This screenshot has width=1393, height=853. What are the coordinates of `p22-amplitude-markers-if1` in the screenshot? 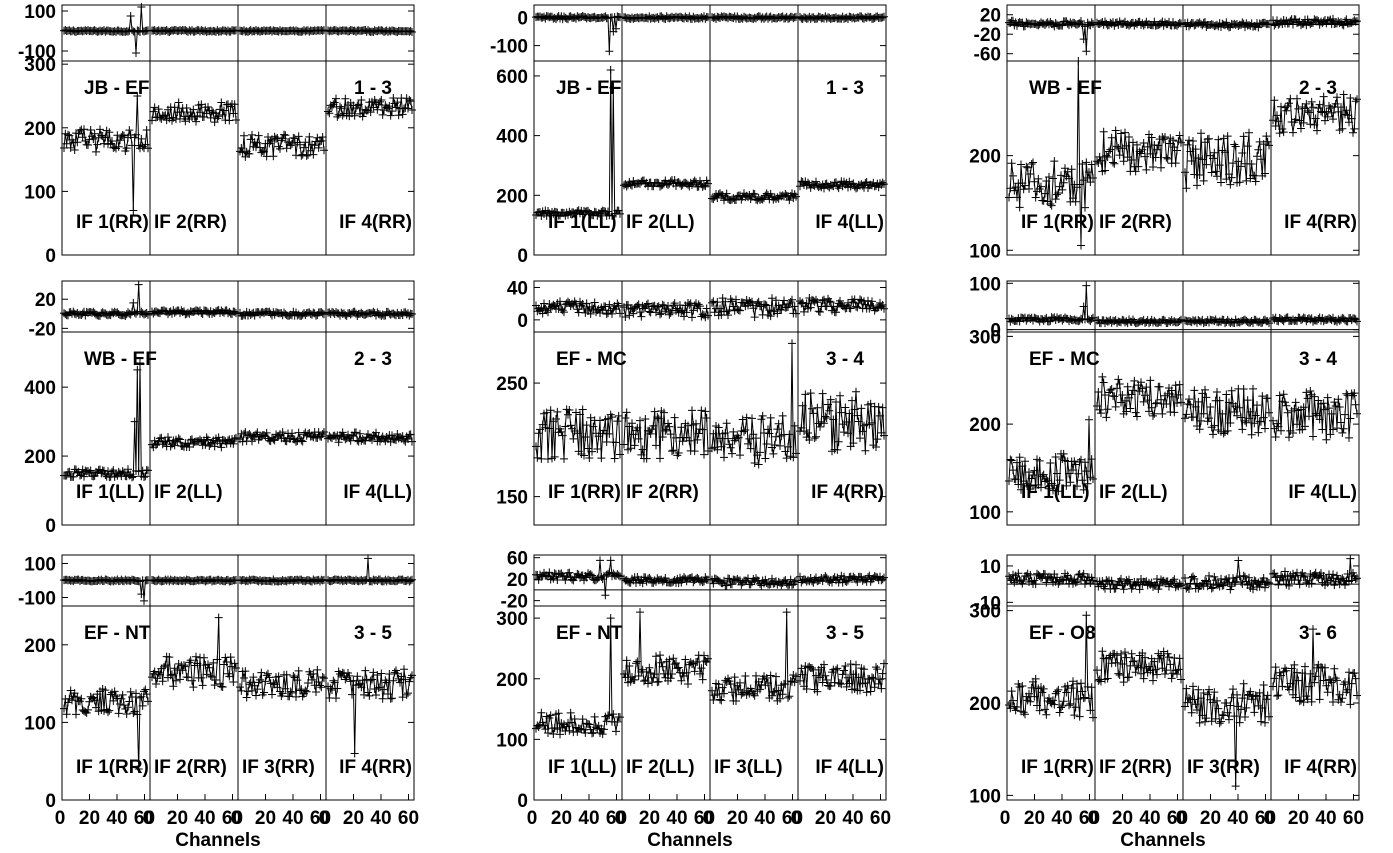 It's located at (578, 434).